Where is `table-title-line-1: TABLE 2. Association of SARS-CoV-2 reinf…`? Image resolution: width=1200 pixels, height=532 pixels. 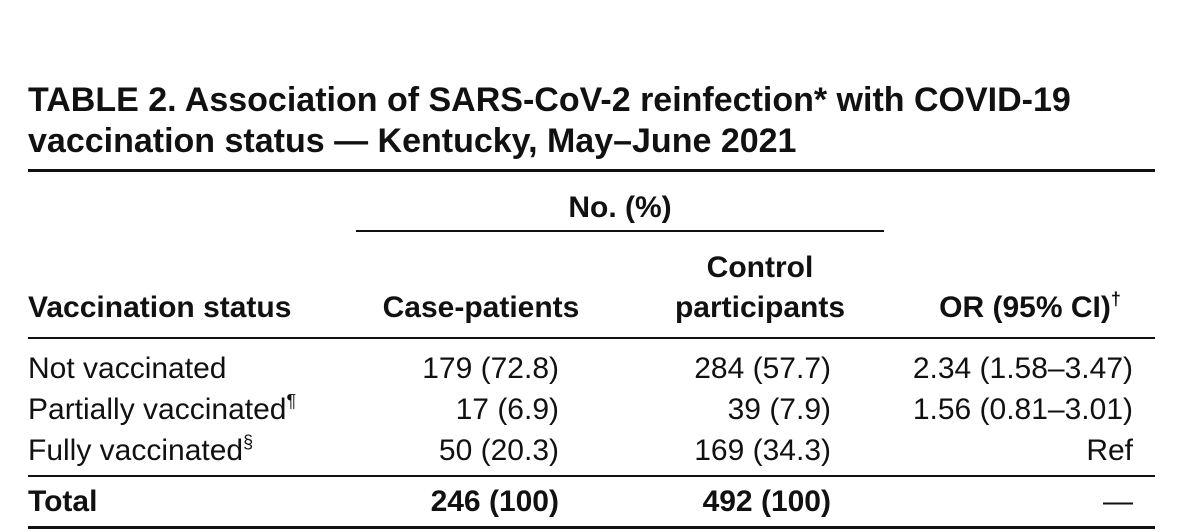
table-title-line-1: TABLE 2. Association of SARS-CoV-2 reinf… is located at coordinates (549, 100).